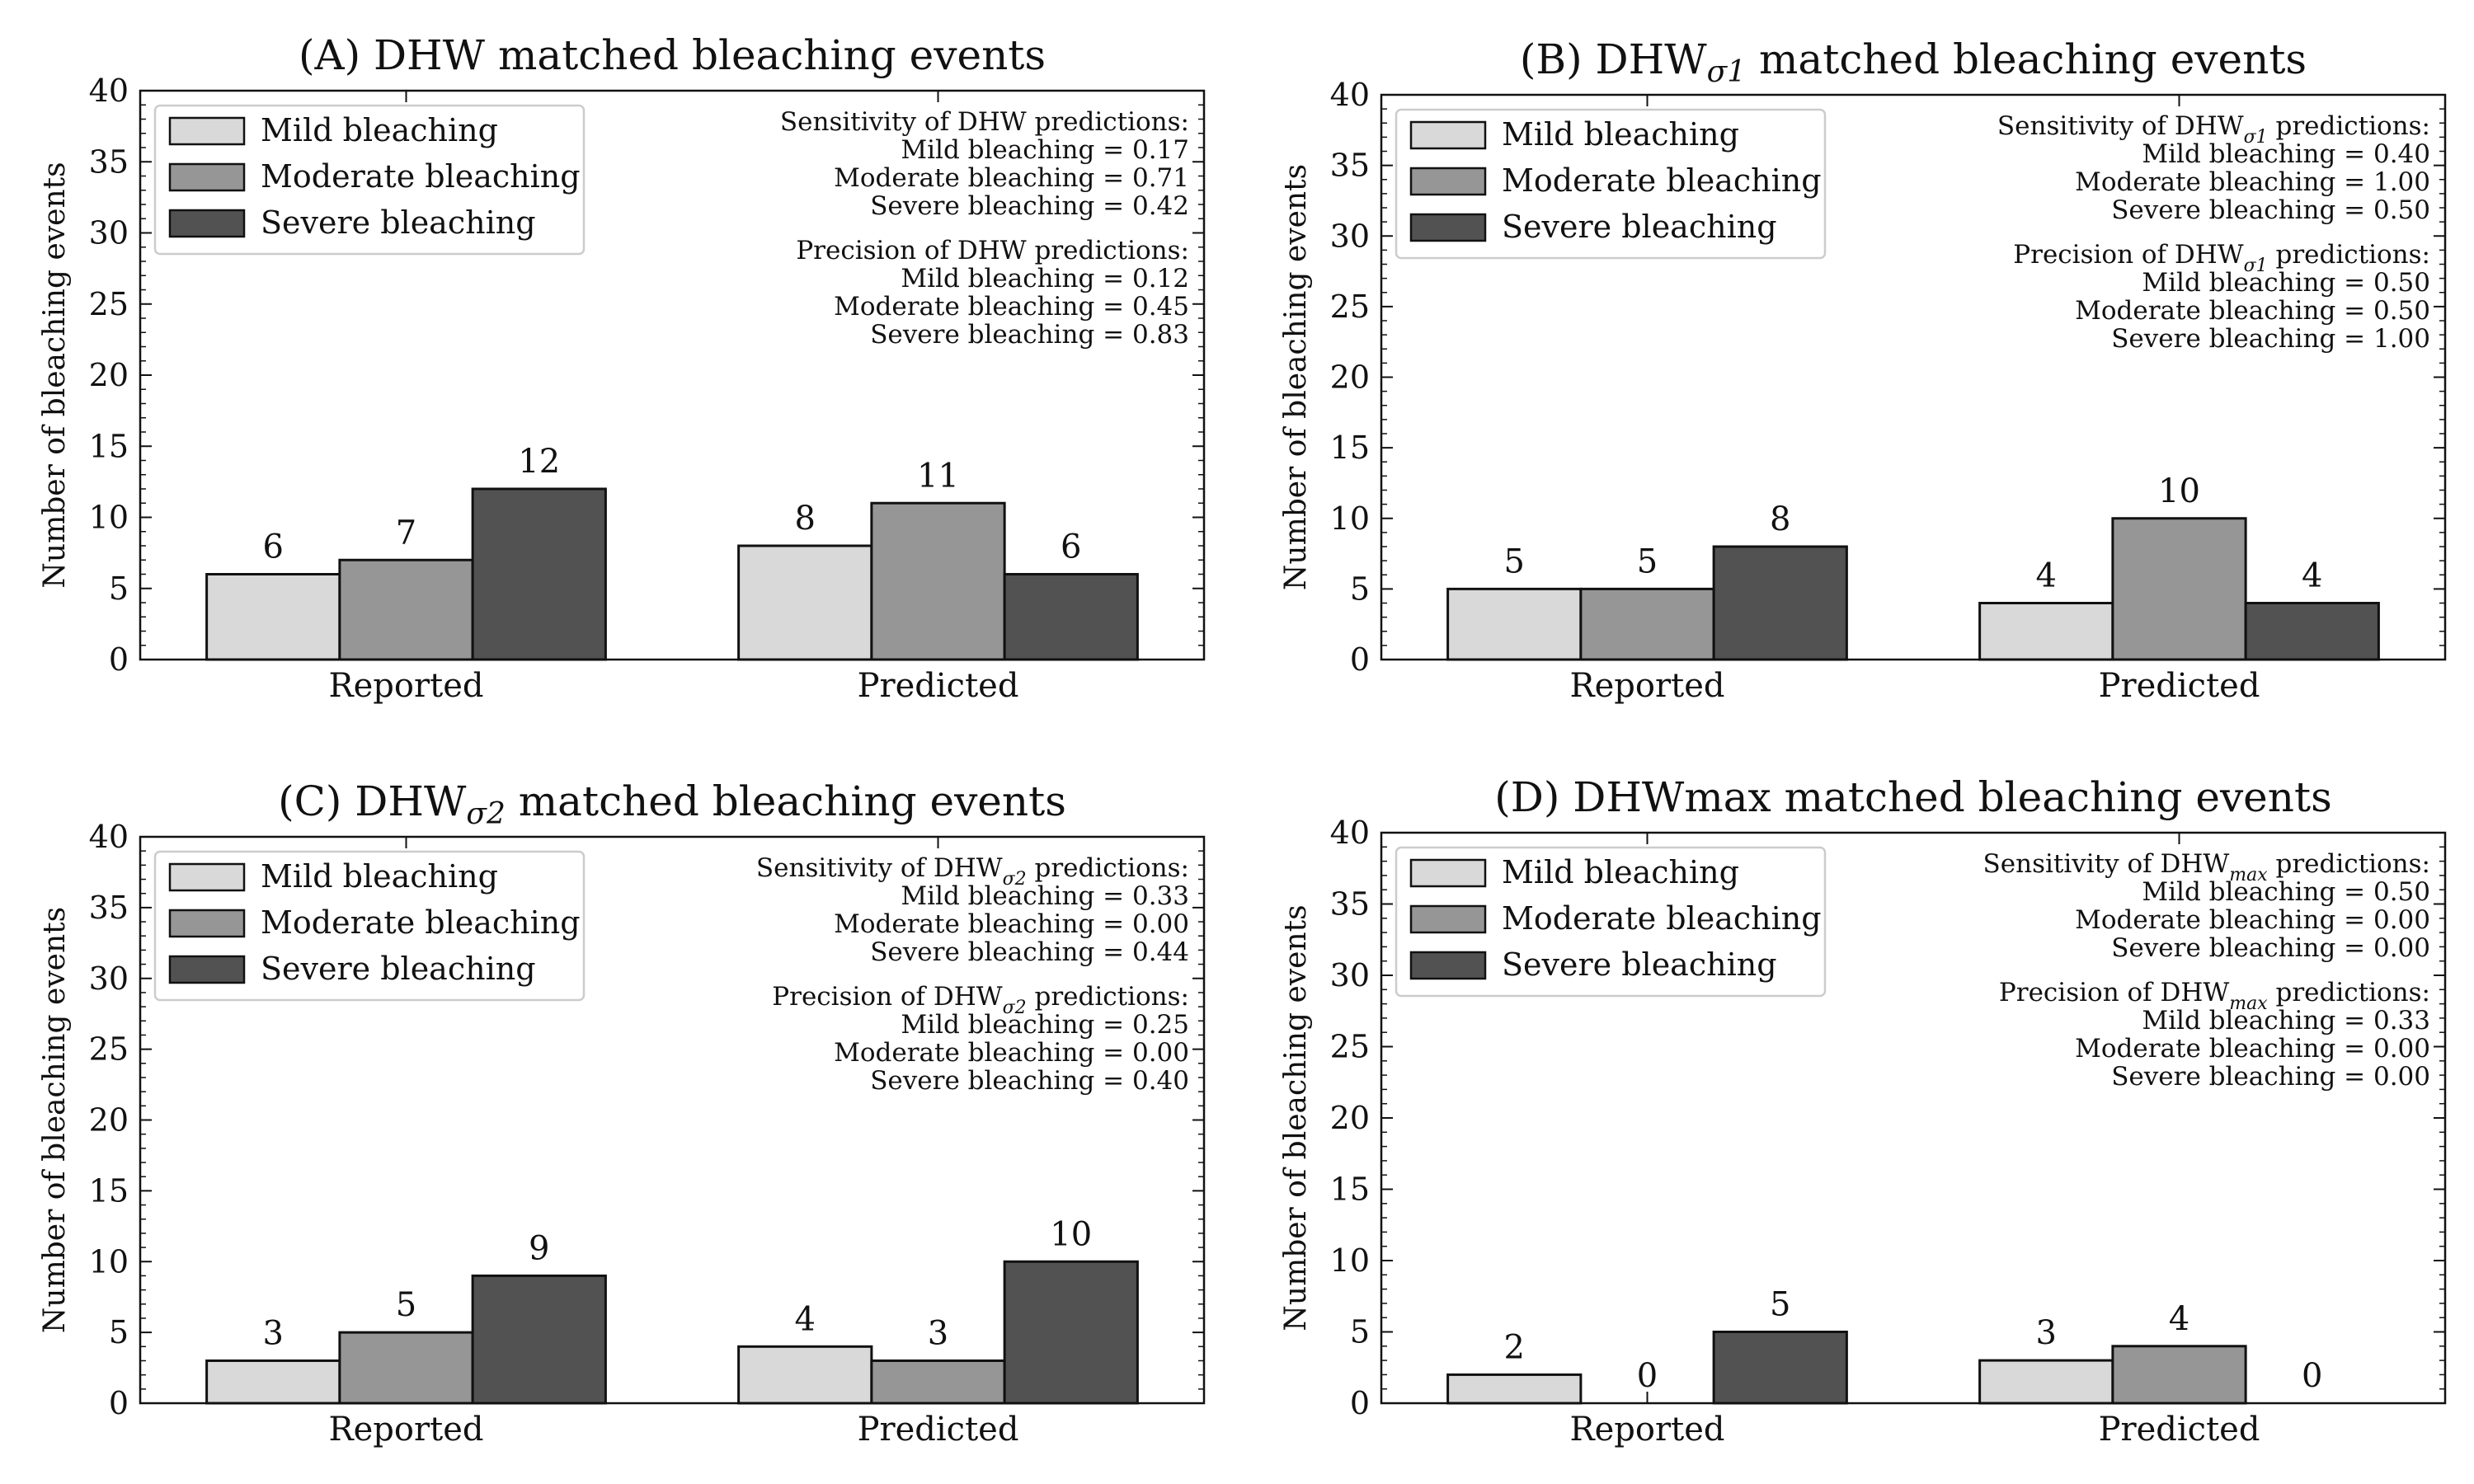 The image size is (2474, 1484). I want to click on precision-line: Moderate bleaching = 0.45, so click(1011, 307).